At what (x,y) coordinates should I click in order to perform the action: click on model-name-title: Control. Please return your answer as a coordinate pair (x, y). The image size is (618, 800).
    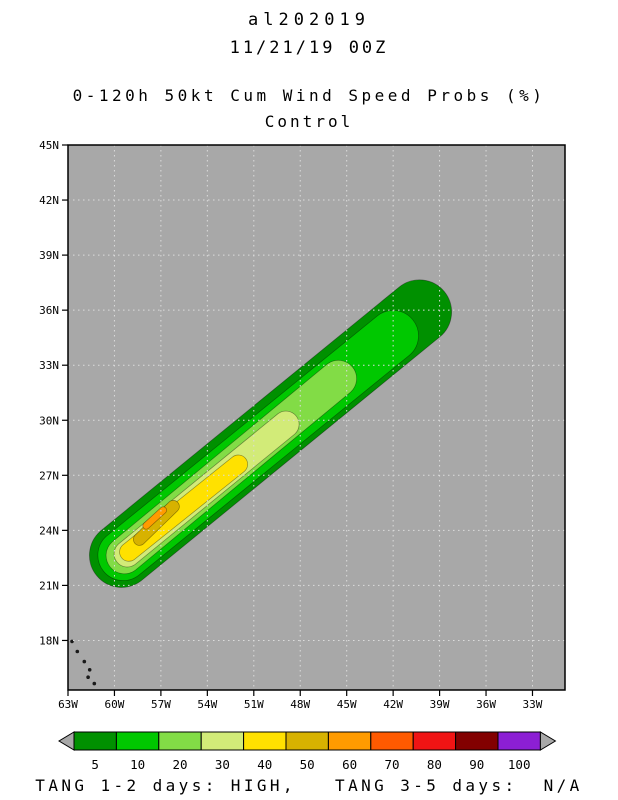
    Looking at the image, I should click on (309, 121).